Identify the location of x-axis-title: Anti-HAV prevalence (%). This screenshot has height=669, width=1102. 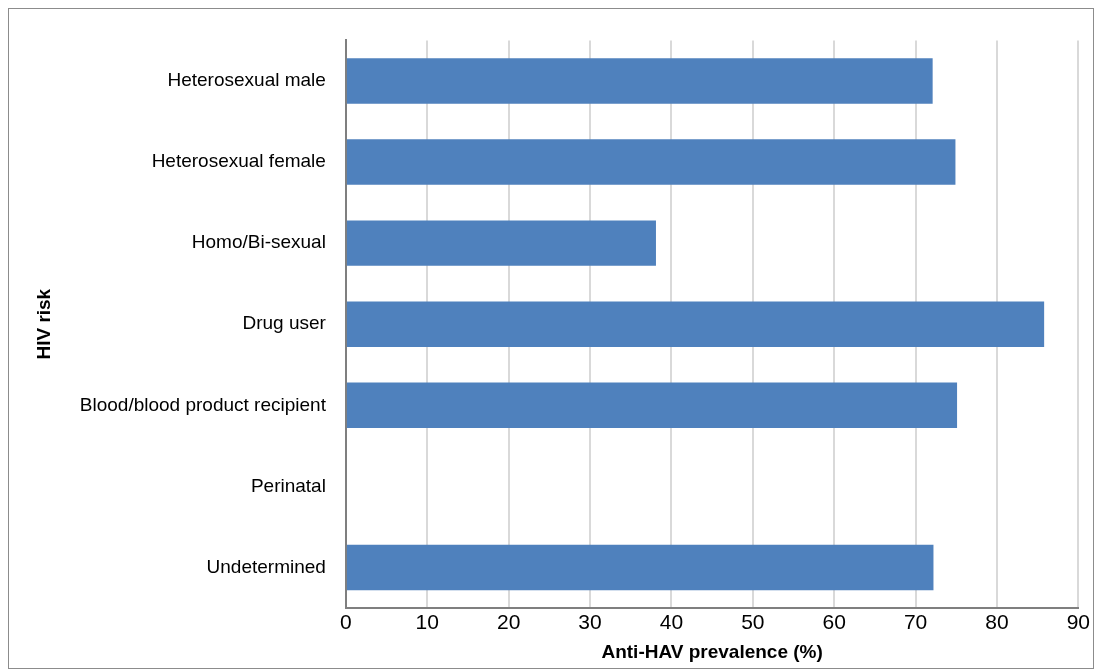
(712, 651).